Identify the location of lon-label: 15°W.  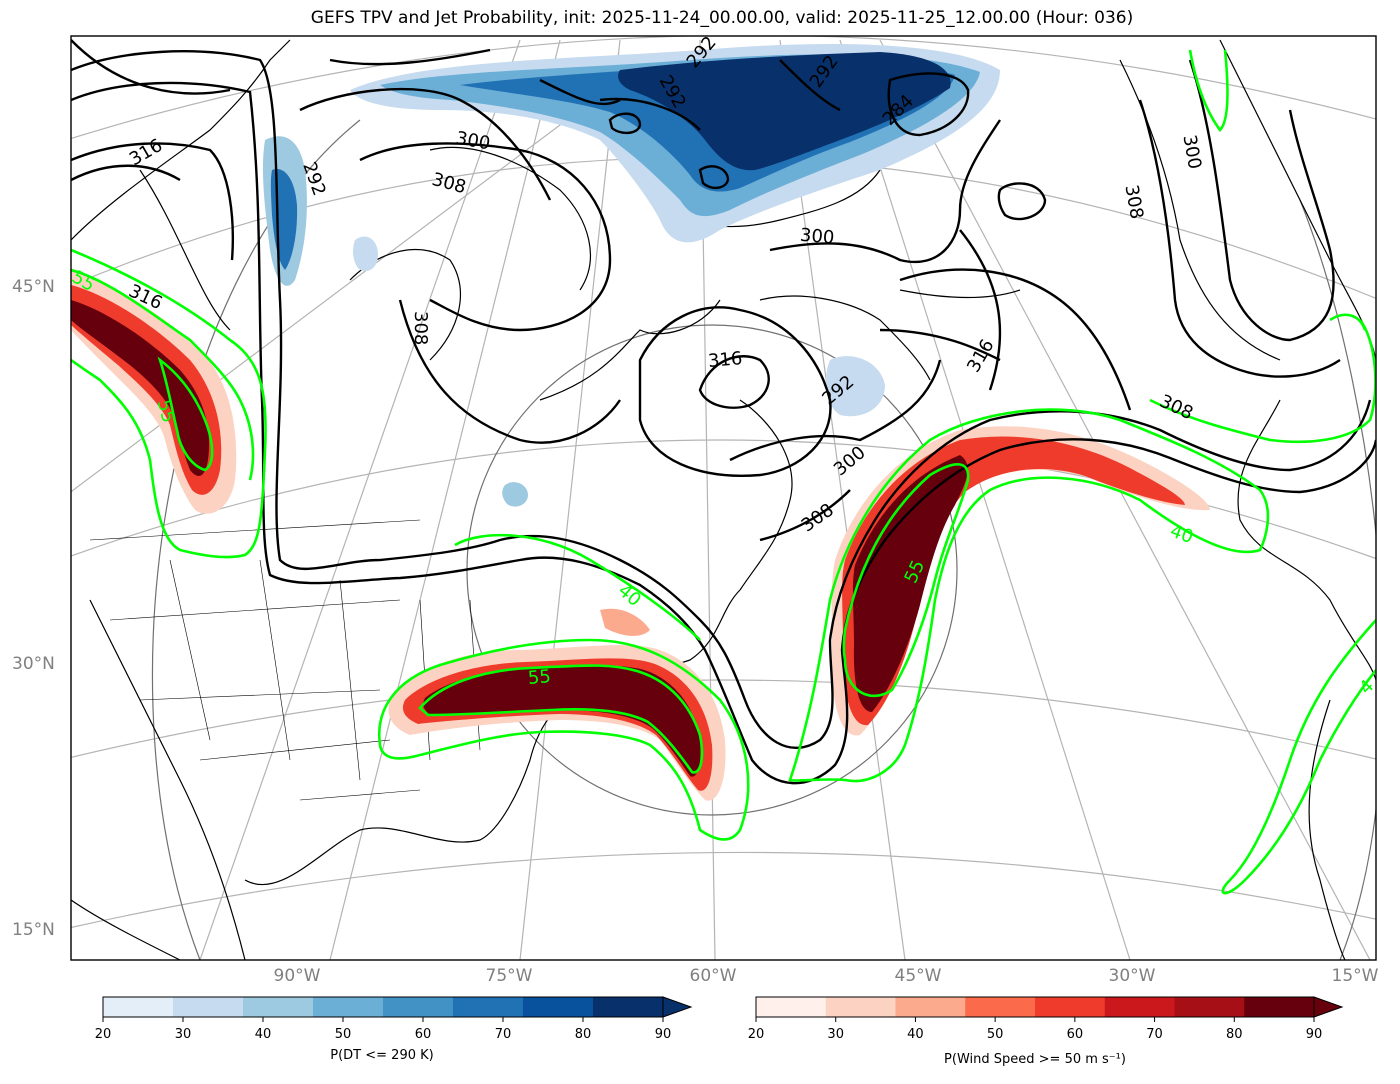
(1355, 976).